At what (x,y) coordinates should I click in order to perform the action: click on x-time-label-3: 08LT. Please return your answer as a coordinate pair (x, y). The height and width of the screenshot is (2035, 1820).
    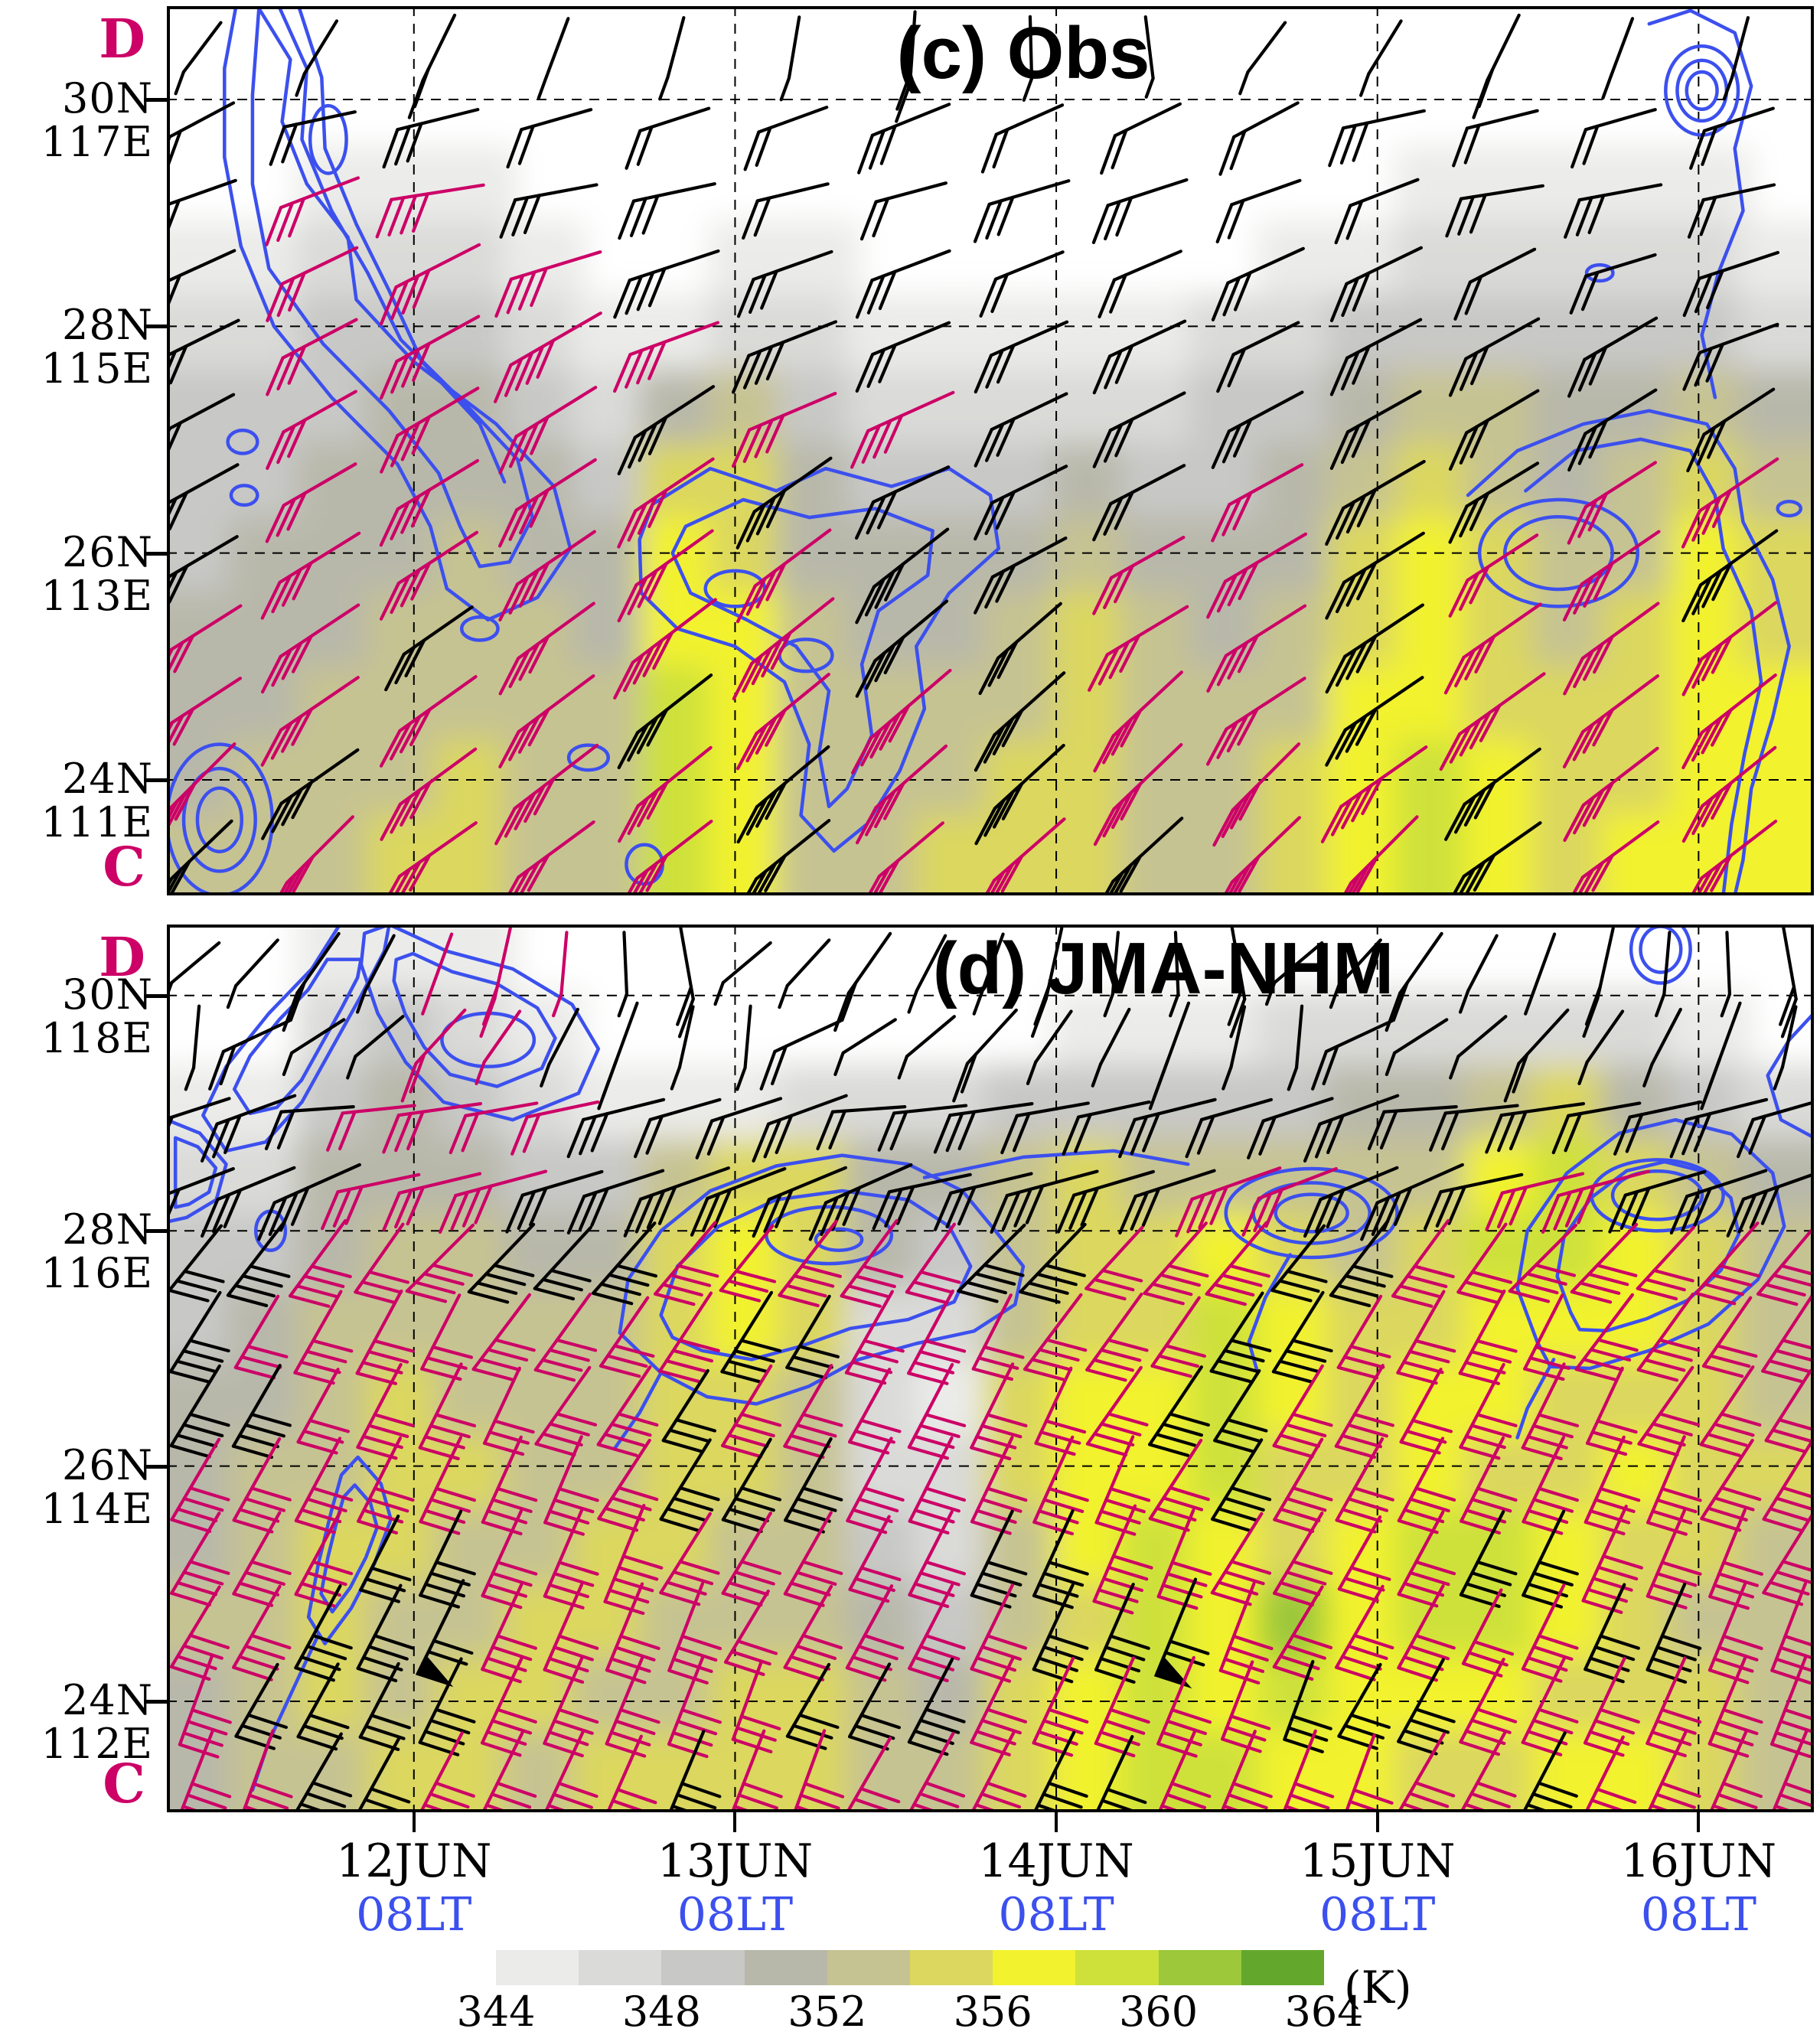
    Looking at the image, I should click on (1377, 1915).